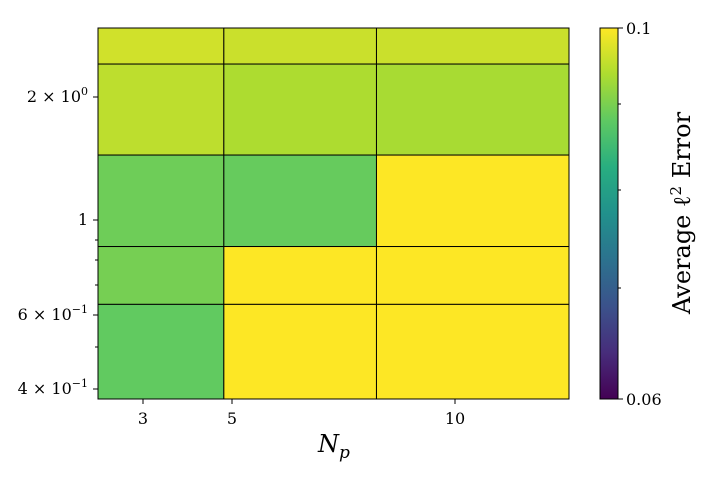  I want to click on x-axis-label-subscript: p, so click(344, 453).